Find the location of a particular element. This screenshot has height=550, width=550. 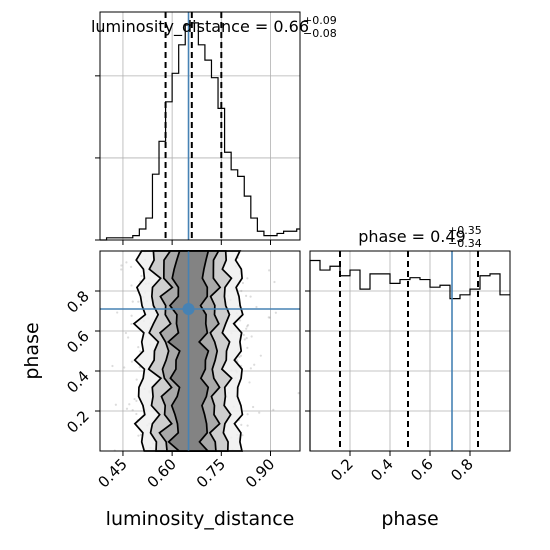

x-tick-label: 0.6 is located at coordinates (422, 470).